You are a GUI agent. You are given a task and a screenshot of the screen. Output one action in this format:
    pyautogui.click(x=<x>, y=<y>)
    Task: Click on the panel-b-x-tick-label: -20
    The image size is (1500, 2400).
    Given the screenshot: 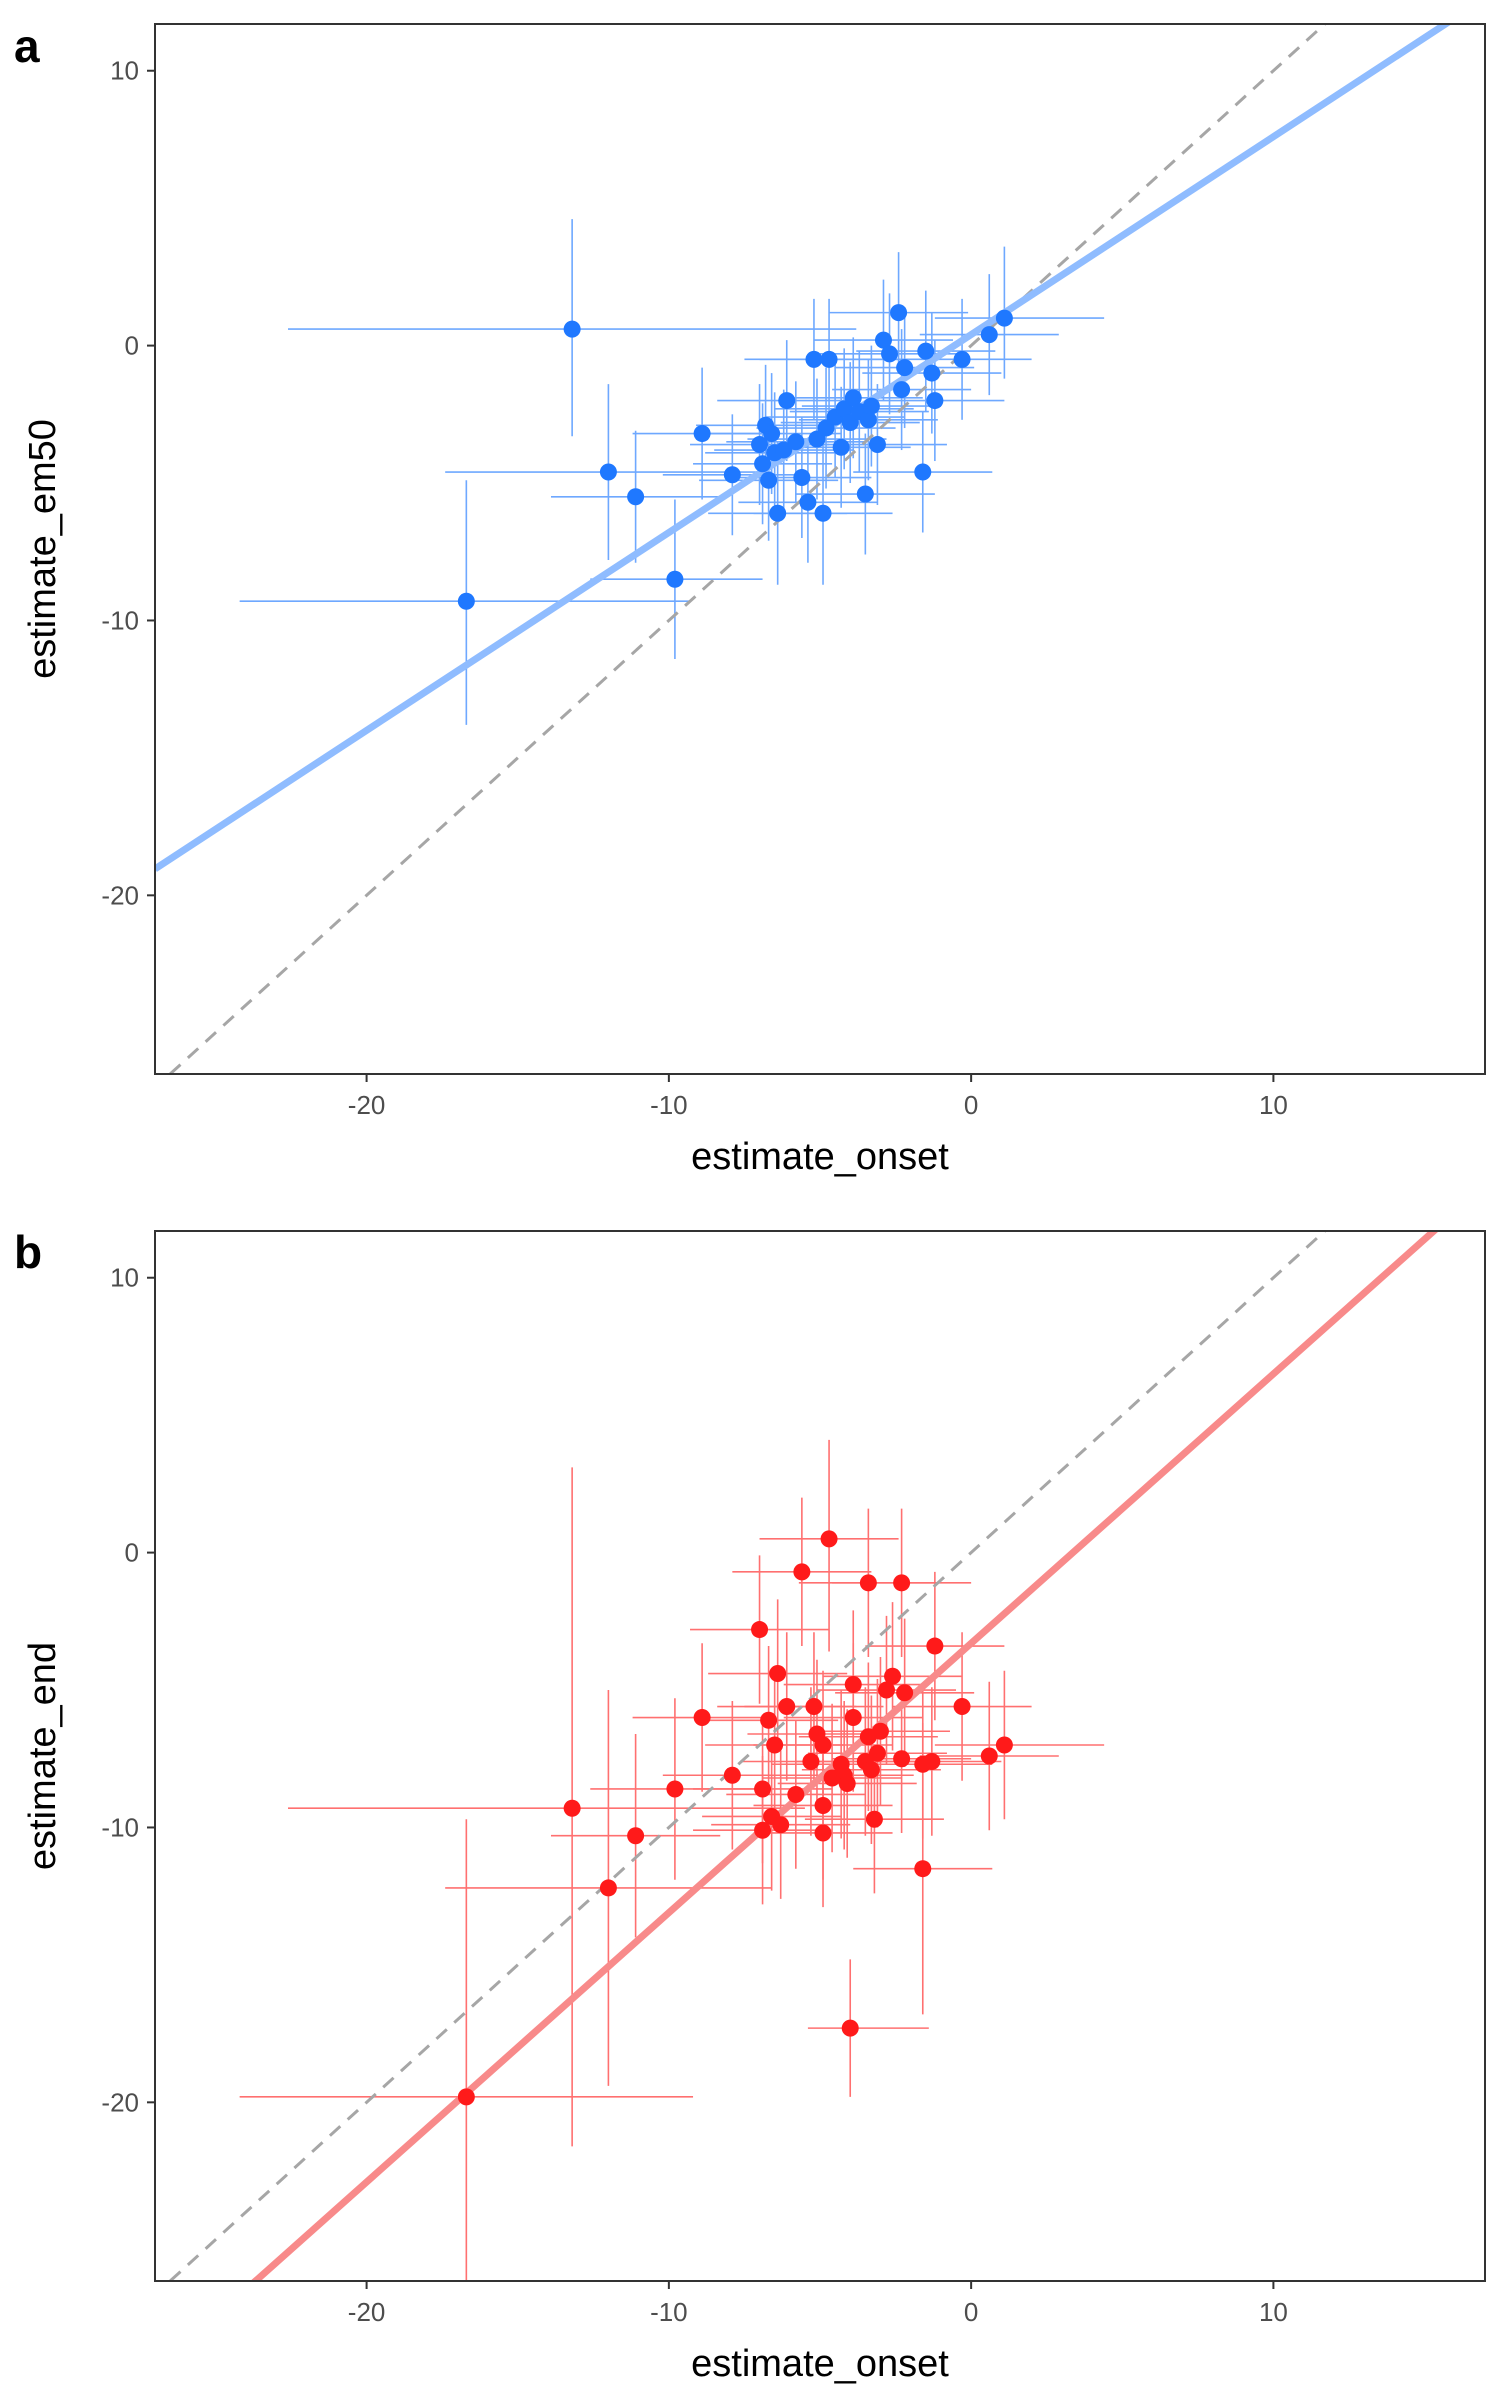 What is the action you would take?
    pyautogui.click(x=367, y=2312)
    